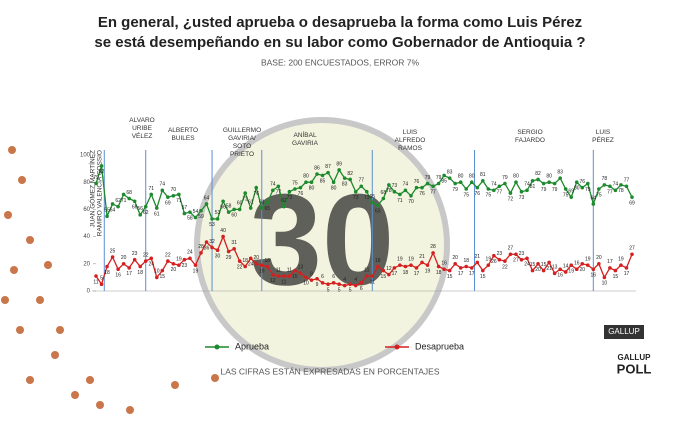 The image size is (680, 425). Describe the element at coordinates (345, 184) in the screenshot. I see `value-label: 83` at that location.